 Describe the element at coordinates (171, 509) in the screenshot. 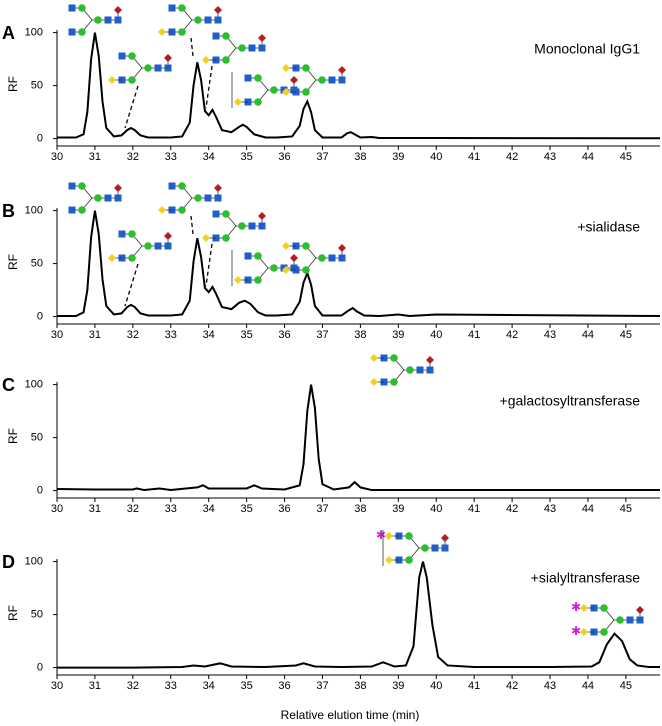

I see `x-tick-label: 33` at that location.